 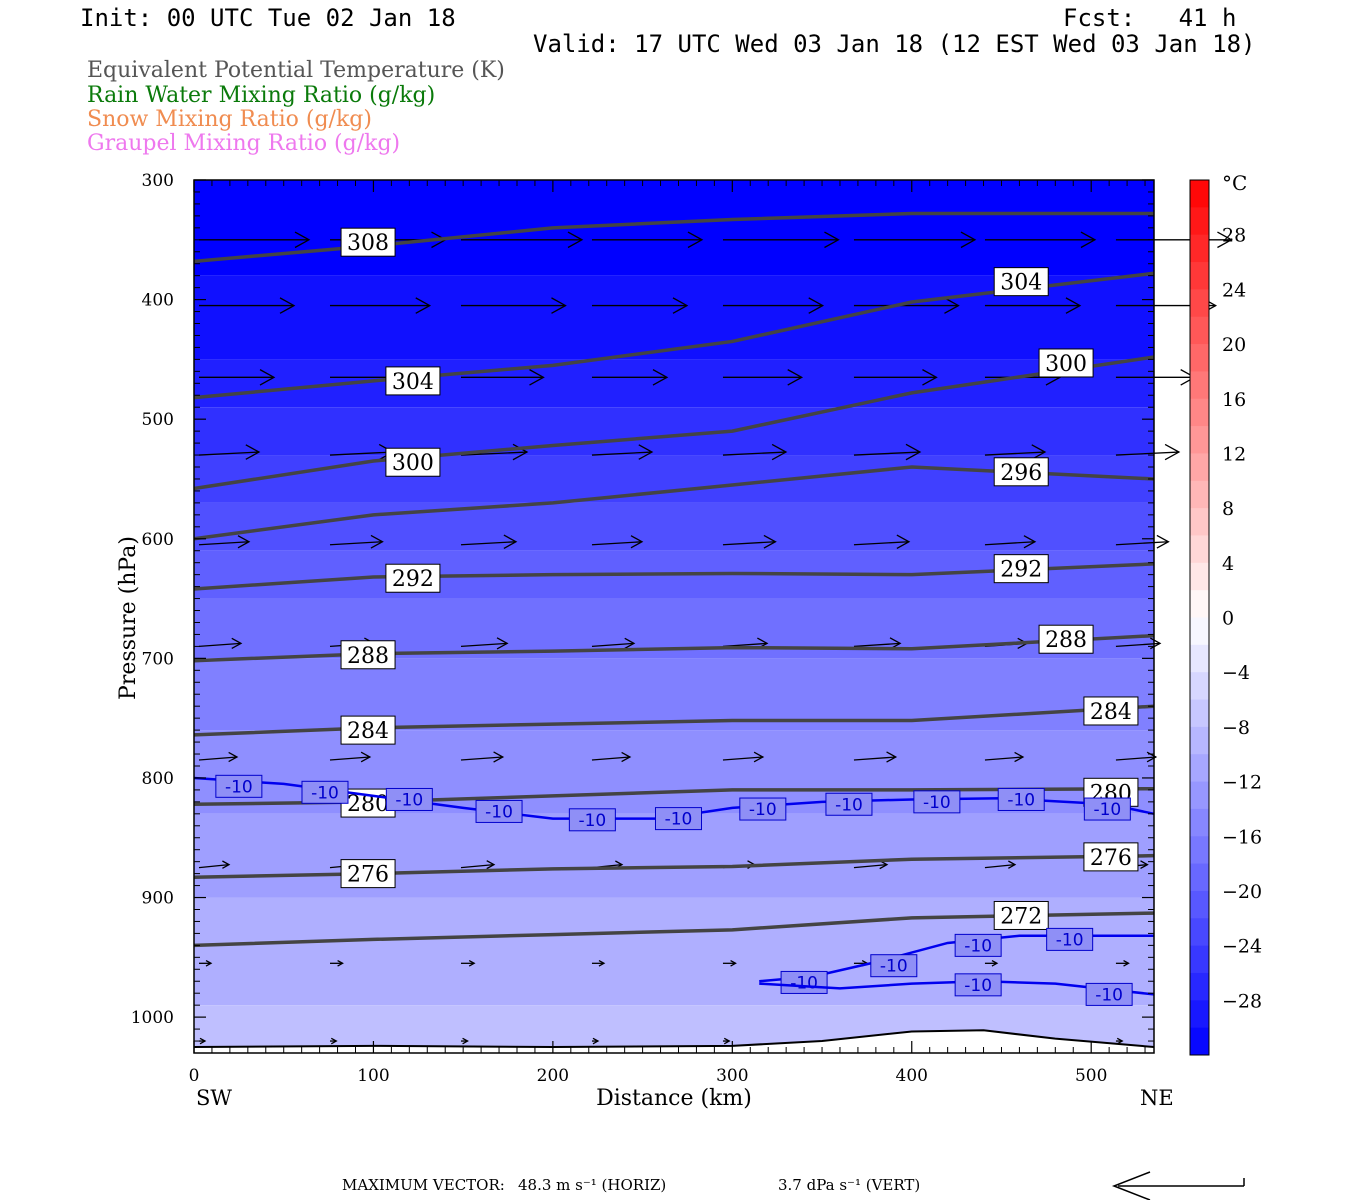 I want to click on legend-theta-e: Equivalent Potential Temperature (K), so click(x=296, y=70).